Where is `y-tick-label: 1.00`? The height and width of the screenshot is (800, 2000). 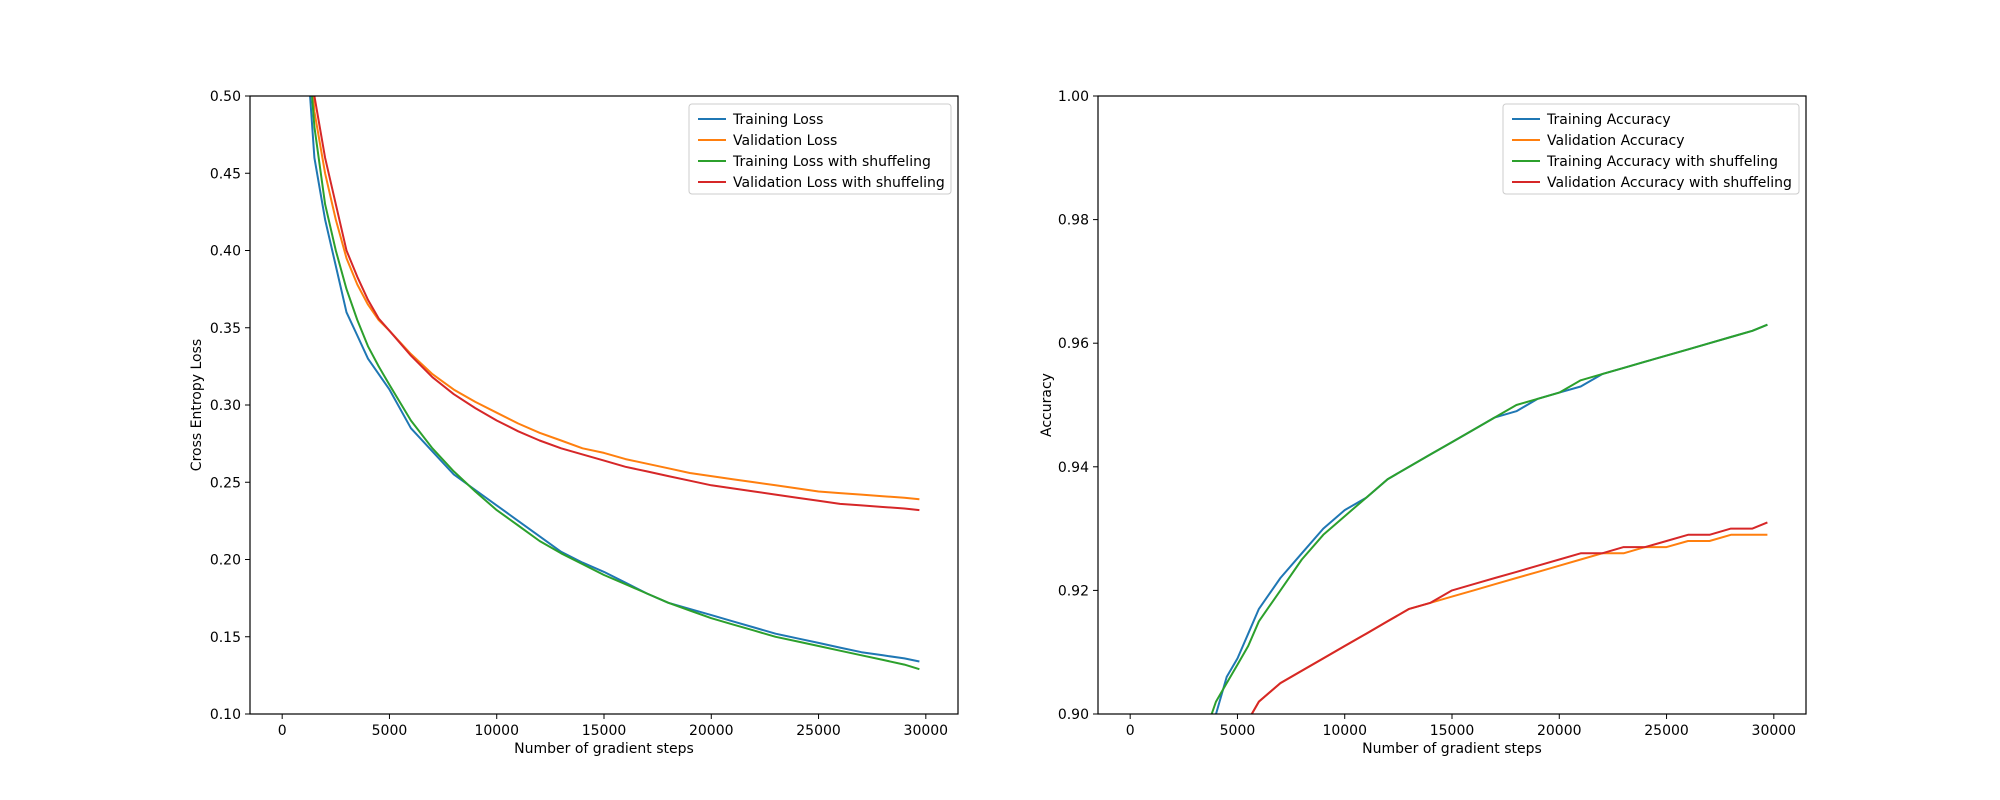 y-tick-label: 1.00 is located at coordinates (1073, 97).